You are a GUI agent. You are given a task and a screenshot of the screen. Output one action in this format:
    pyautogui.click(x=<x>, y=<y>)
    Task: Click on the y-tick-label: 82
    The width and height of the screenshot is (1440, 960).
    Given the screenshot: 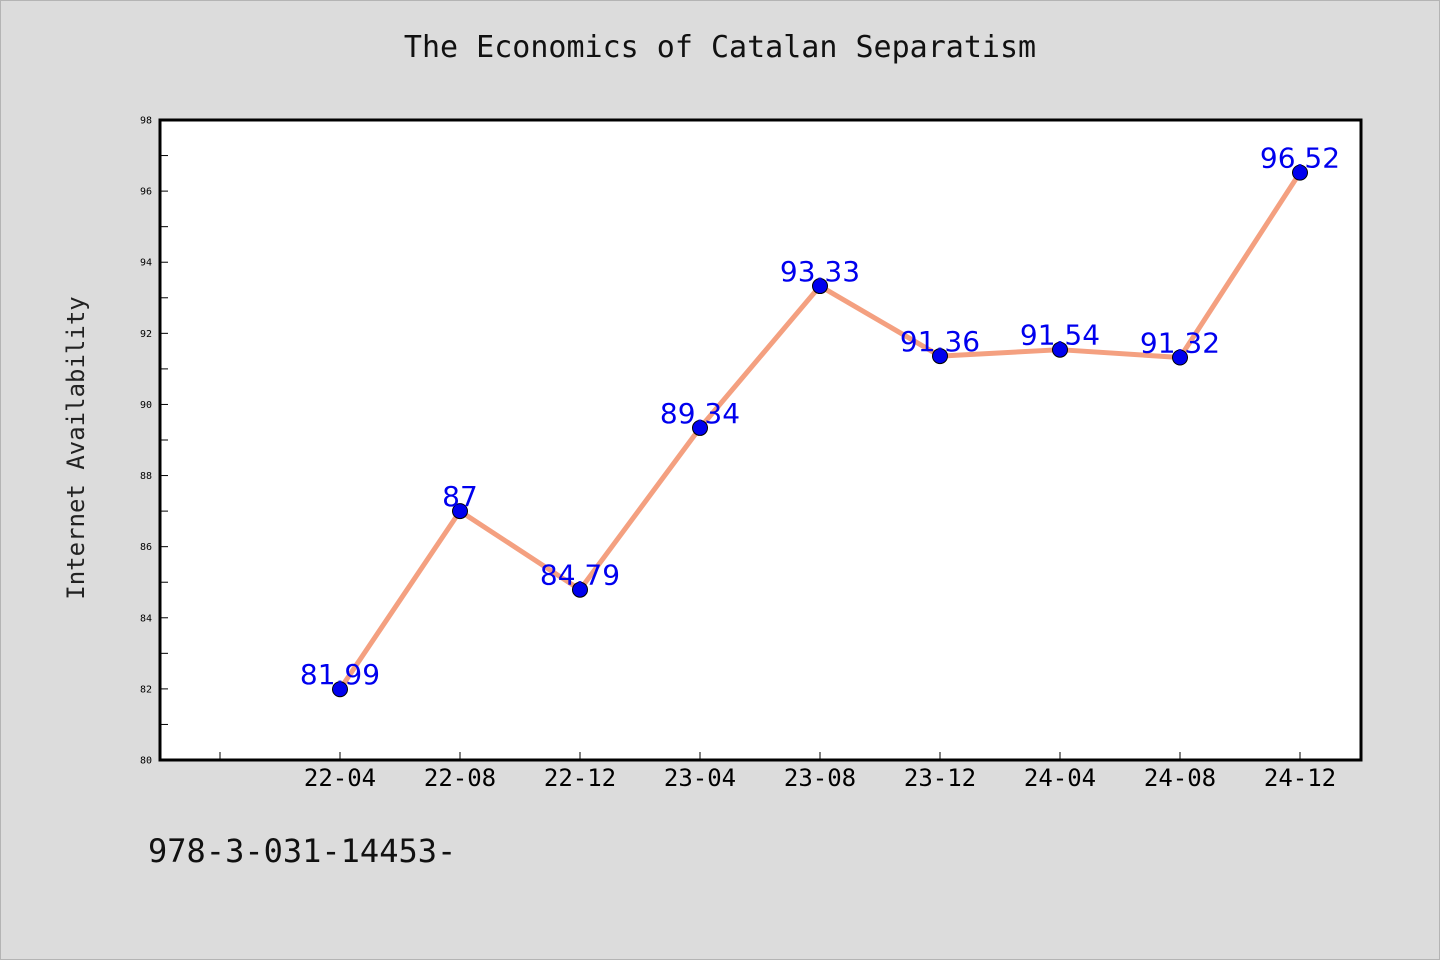 What is the action you would take?
    pyautogui.click(x=146, y=689)
    